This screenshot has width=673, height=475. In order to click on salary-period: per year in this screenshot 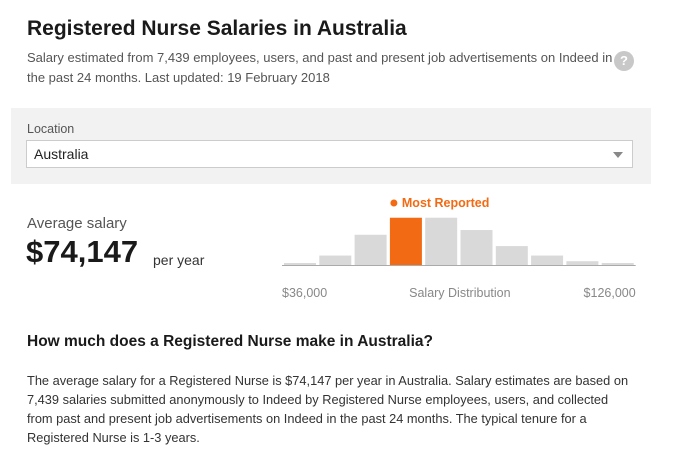, I will do `click(179, 260)`.